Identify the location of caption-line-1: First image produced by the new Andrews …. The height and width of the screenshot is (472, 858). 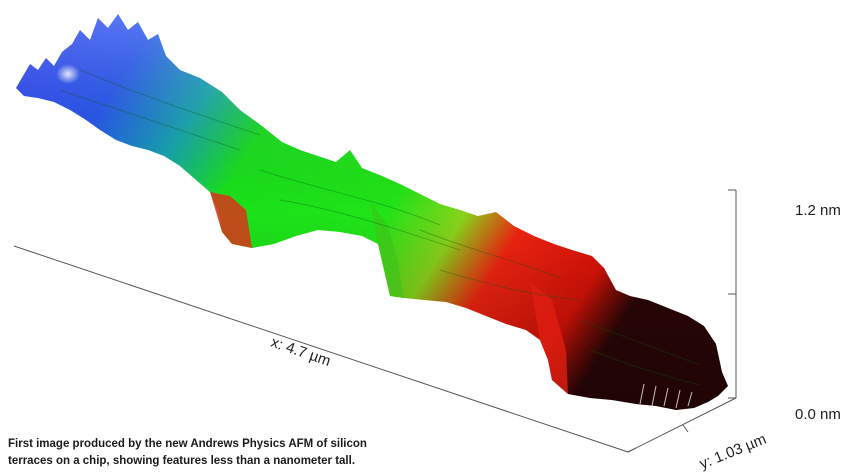
(187, 444).